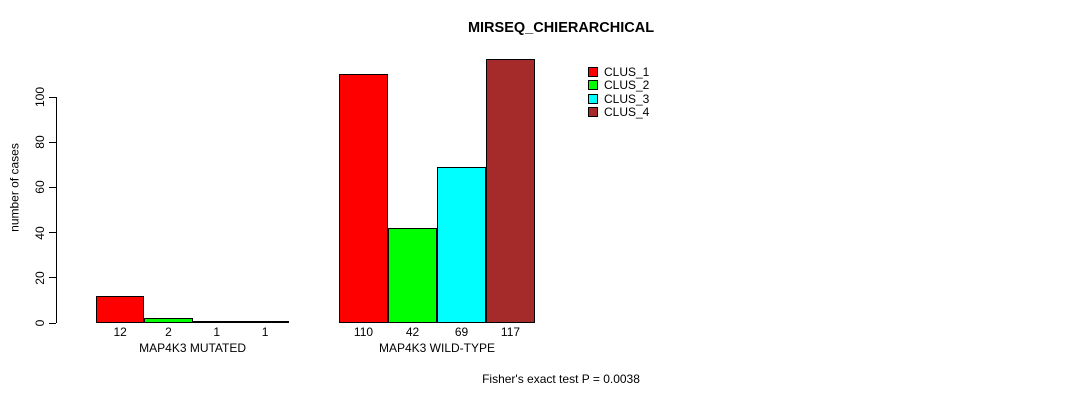  Describe the element at coordinates (627, 72) in the screenshot. I see `legend-label: CLUS_1` at that location.